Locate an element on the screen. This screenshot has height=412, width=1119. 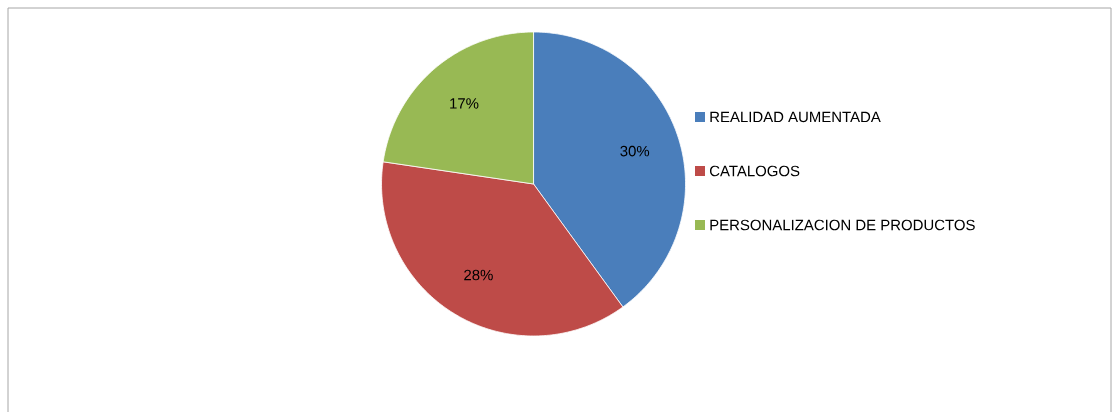
data-label: 17% is located at coordinates (464, 103).